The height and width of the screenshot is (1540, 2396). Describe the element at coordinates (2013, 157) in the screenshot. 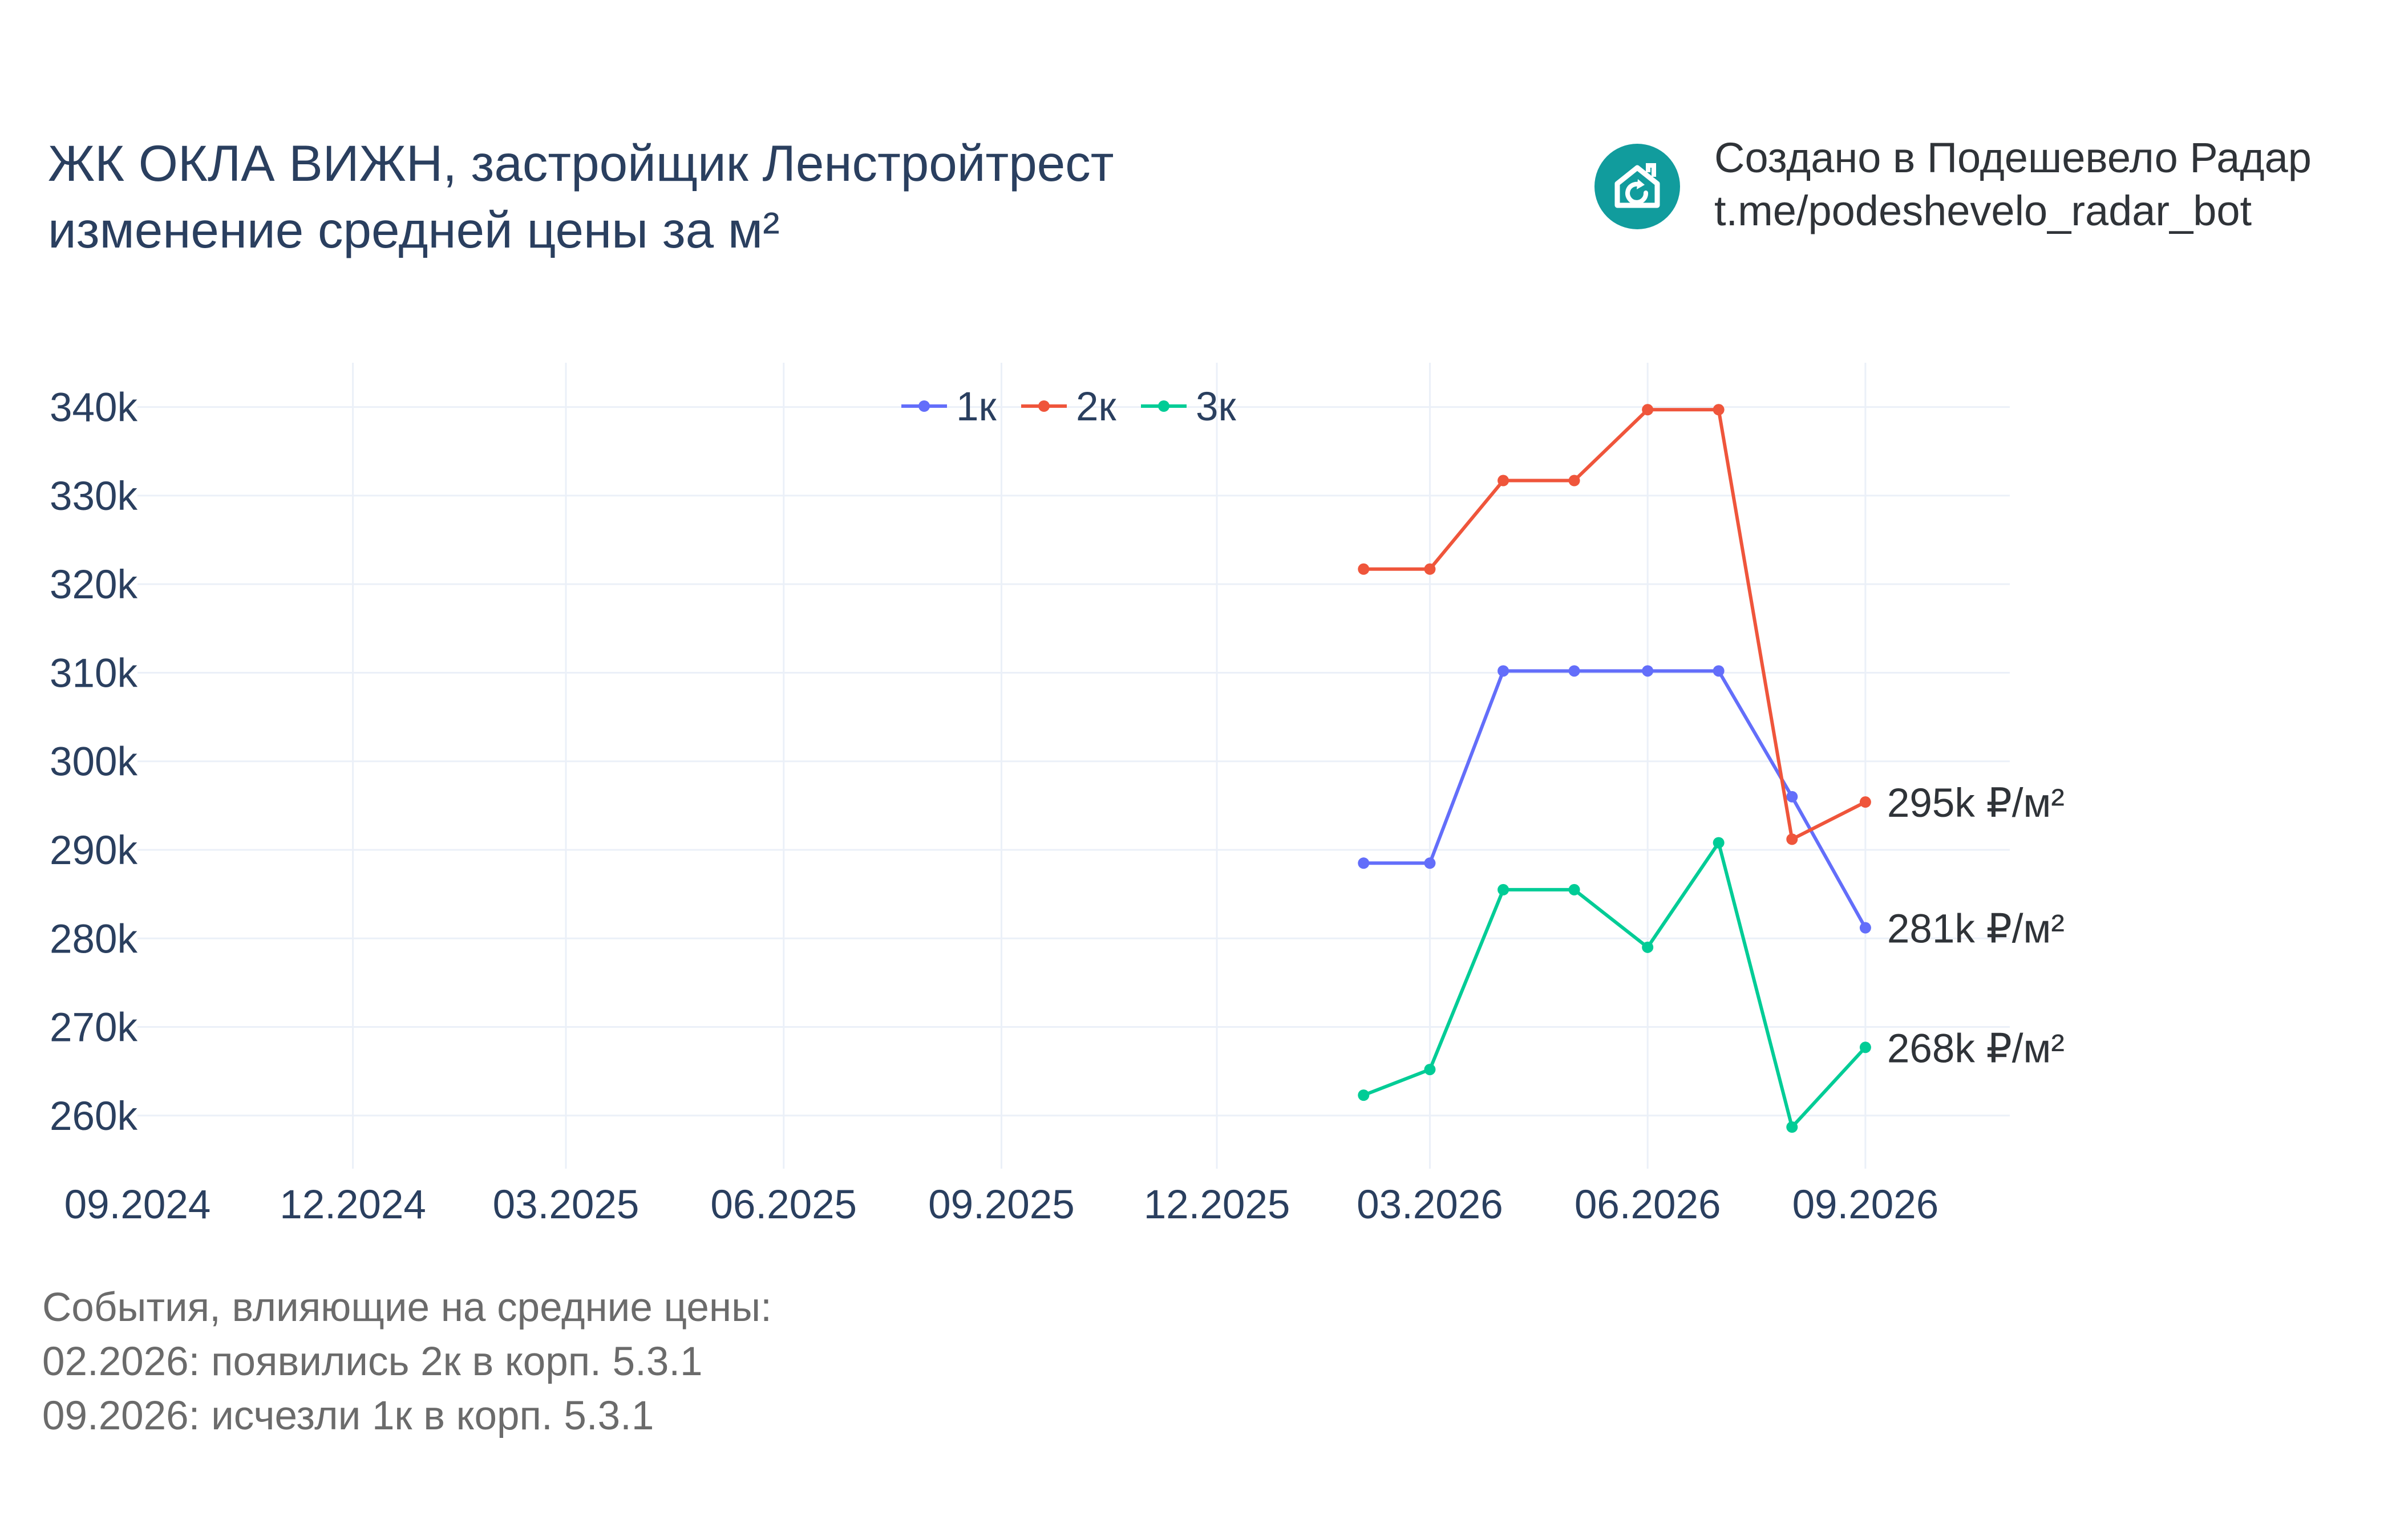

I see `credit-line-1: Создано в Подешевело Радар` at that location.